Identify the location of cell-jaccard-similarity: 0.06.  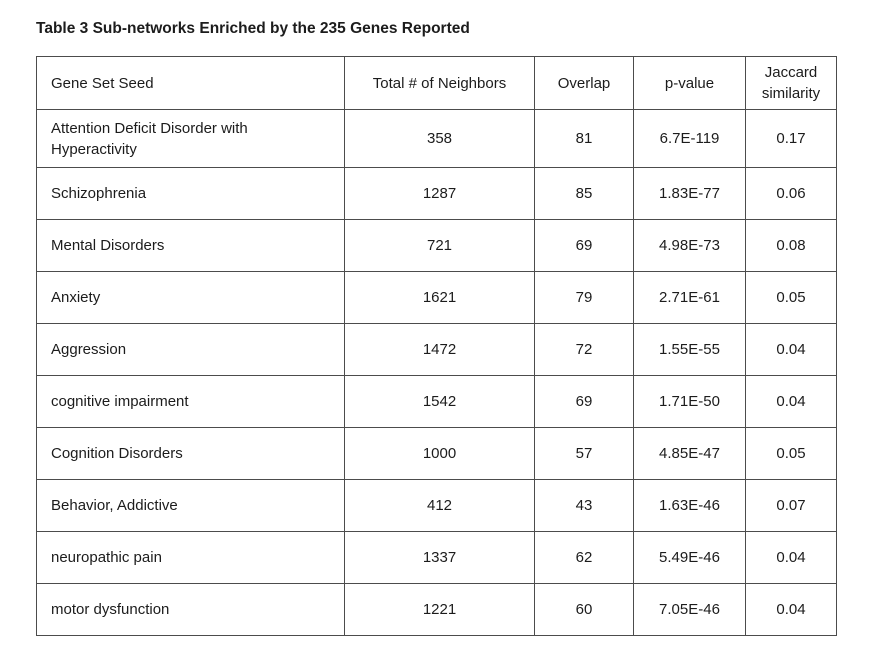
(791, 193).